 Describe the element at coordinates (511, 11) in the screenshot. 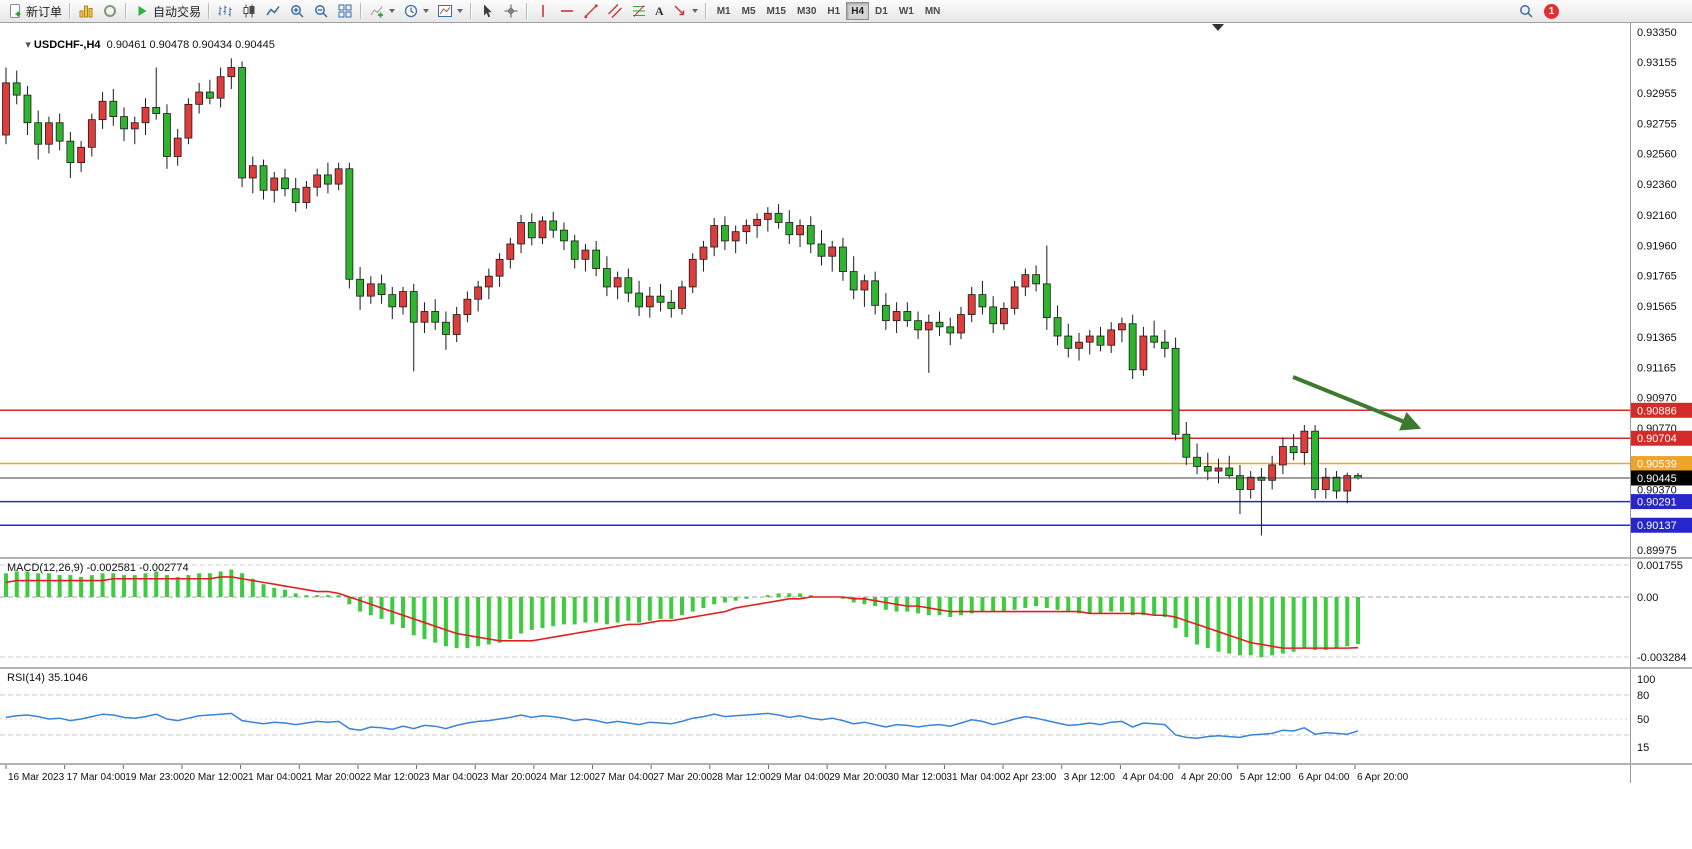

I see `crosshair-button` at that location.